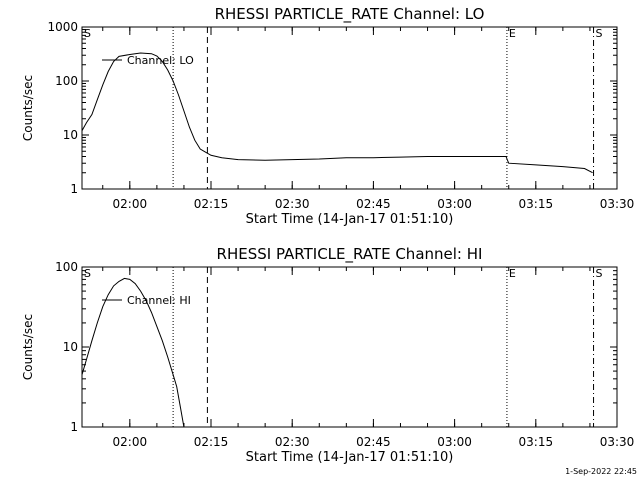  What do you see at coordinates (160, 60) in the screenshot?
I see `legend-label: Channel: LO` at bounding box center [160, 60].